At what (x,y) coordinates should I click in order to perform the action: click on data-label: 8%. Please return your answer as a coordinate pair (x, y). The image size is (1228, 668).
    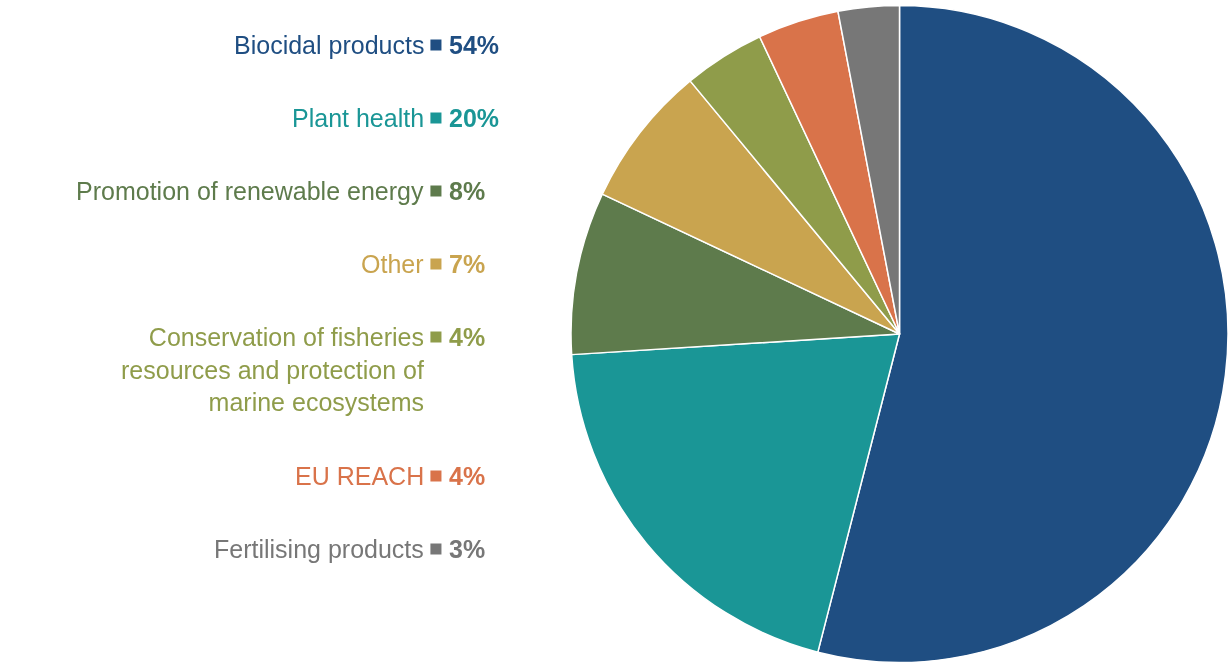
    Looking at the image, I should click on (467, 191).